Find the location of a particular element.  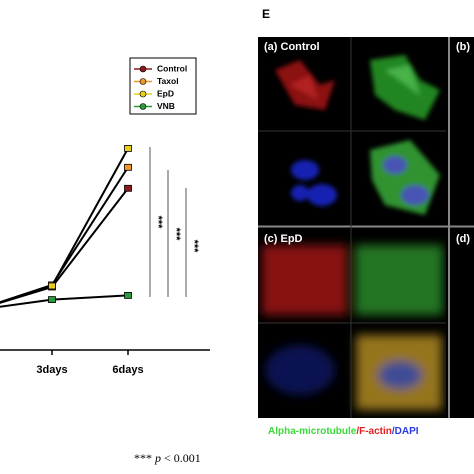

caption-part: /DAPI is located at coordinates (405, 431).